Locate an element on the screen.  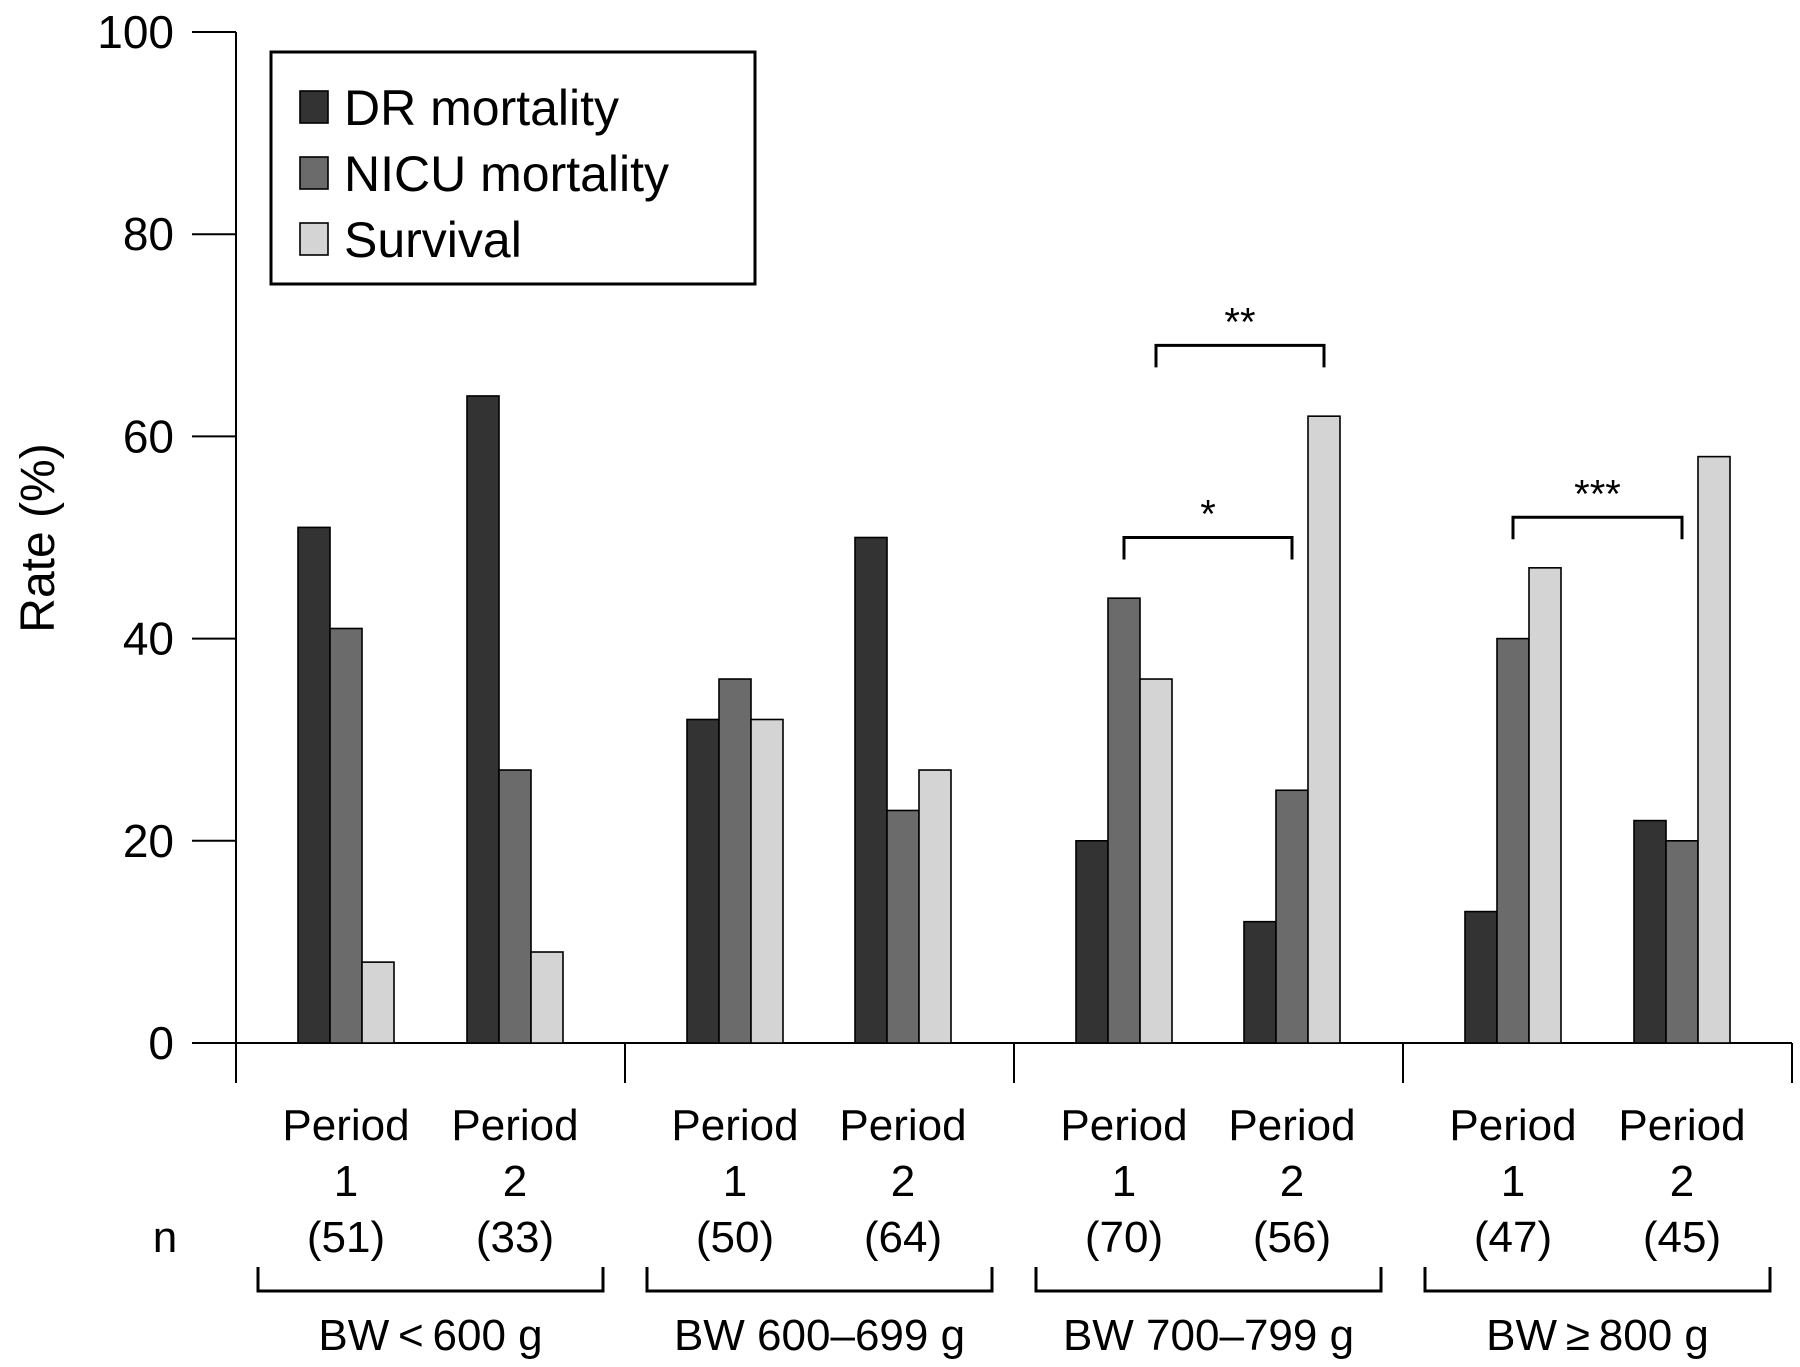
significance-annotations: *** *** is located at coordinates (1403, 430).